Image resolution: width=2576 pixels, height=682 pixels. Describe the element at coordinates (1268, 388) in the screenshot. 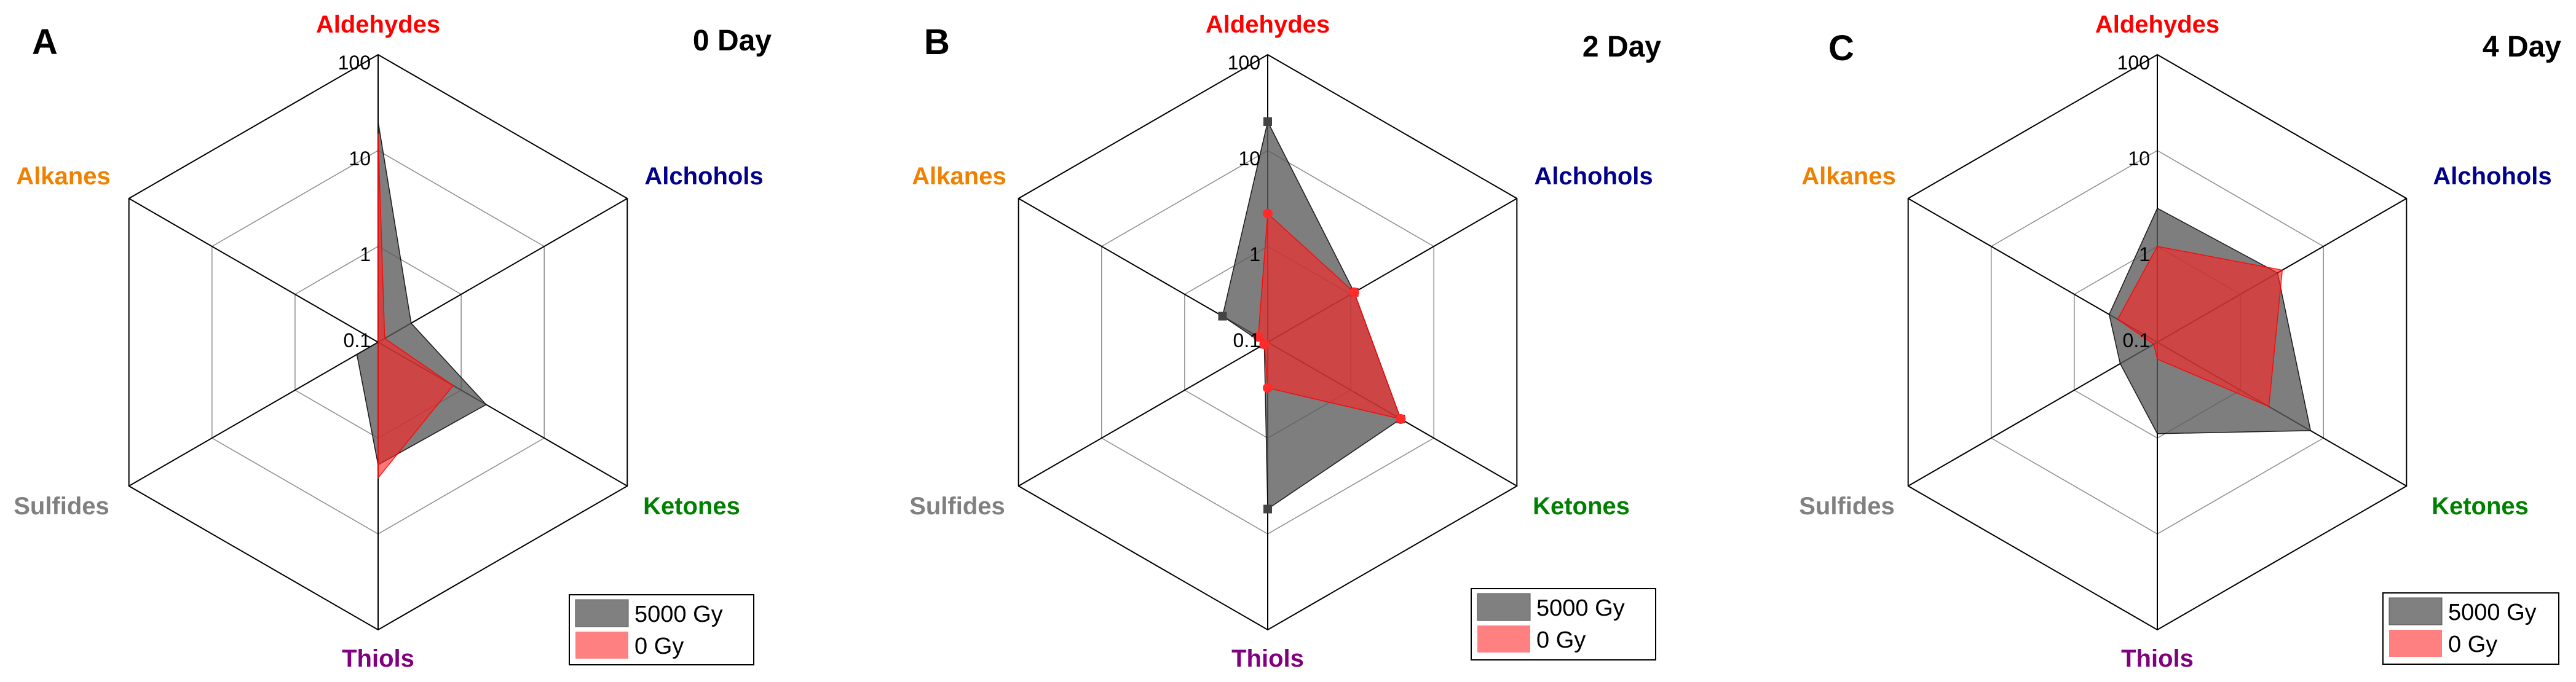

I see `data-point-0-gy-thiols` at that location.